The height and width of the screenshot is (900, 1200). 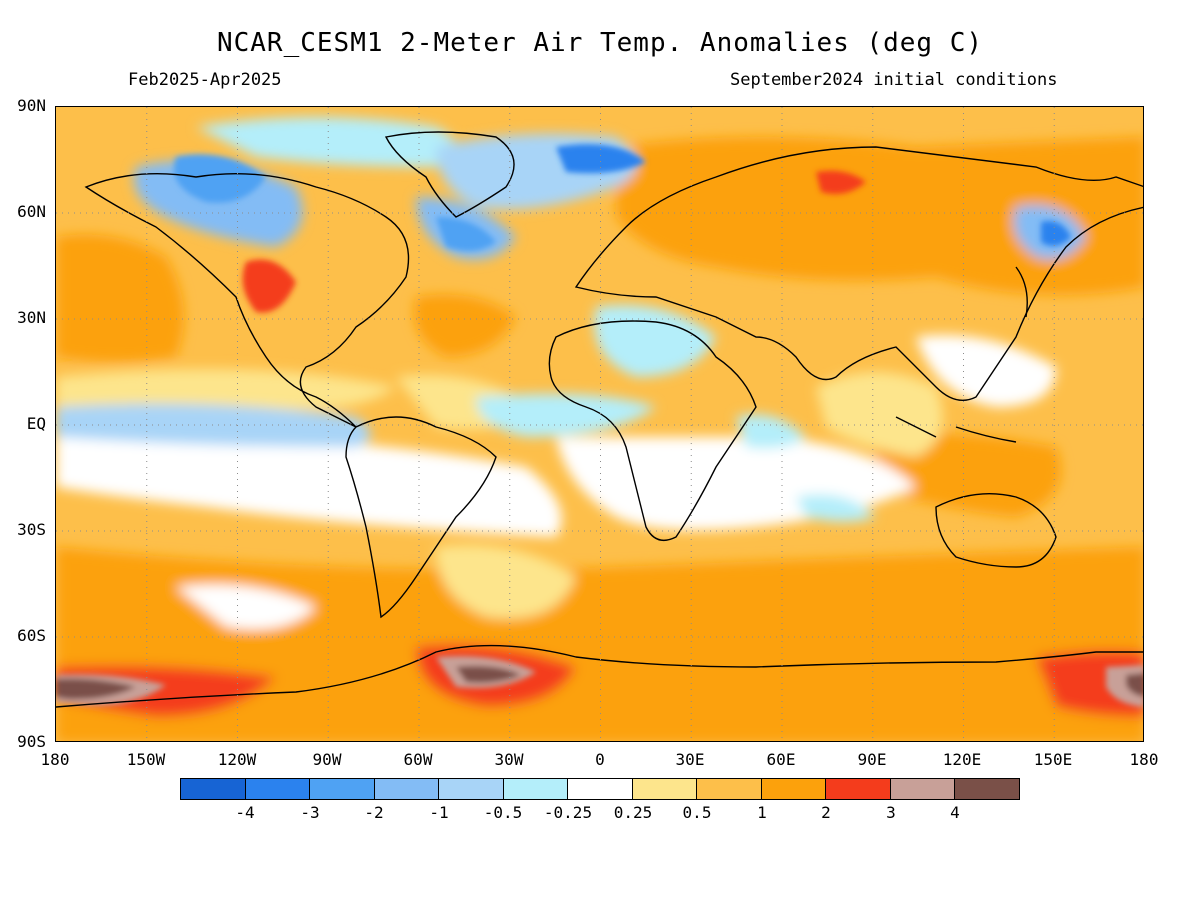 I want to click on colorbar-label: -4, so click(x=245, y=812).